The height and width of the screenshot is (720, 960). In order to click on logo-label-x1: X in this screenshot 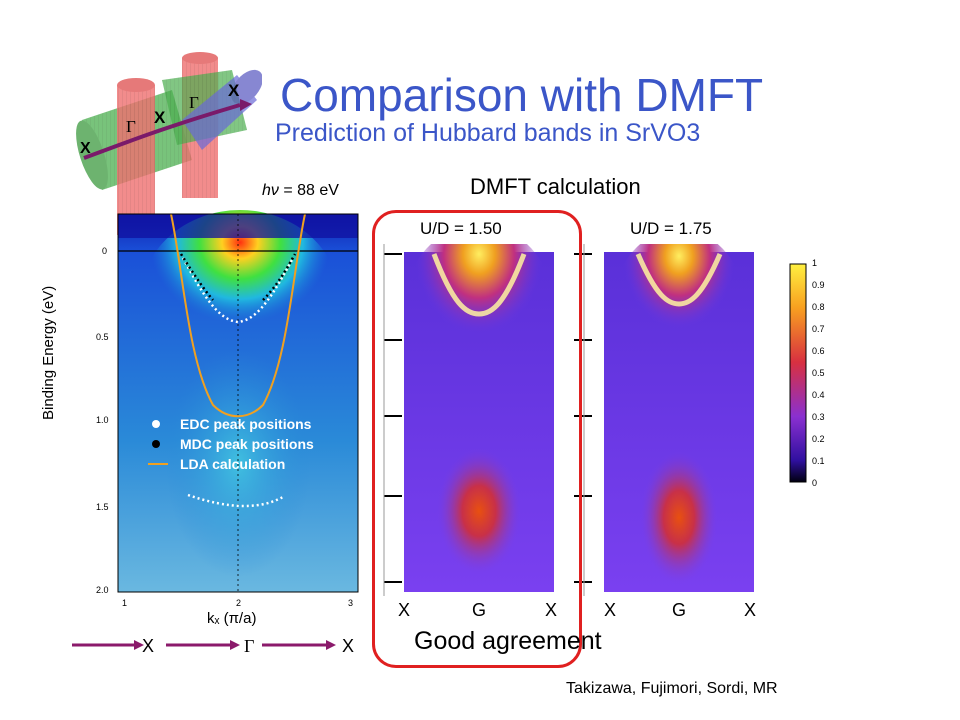, I will do `click(85, 148)`.